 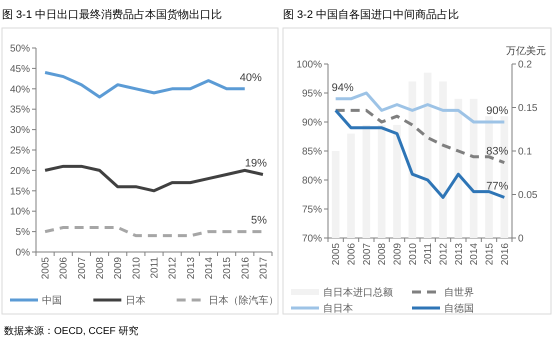 What do you see at coordinates (135, 300) in the screenshot?
I see `legend-label: 日本` at bounding box center [135, 300].